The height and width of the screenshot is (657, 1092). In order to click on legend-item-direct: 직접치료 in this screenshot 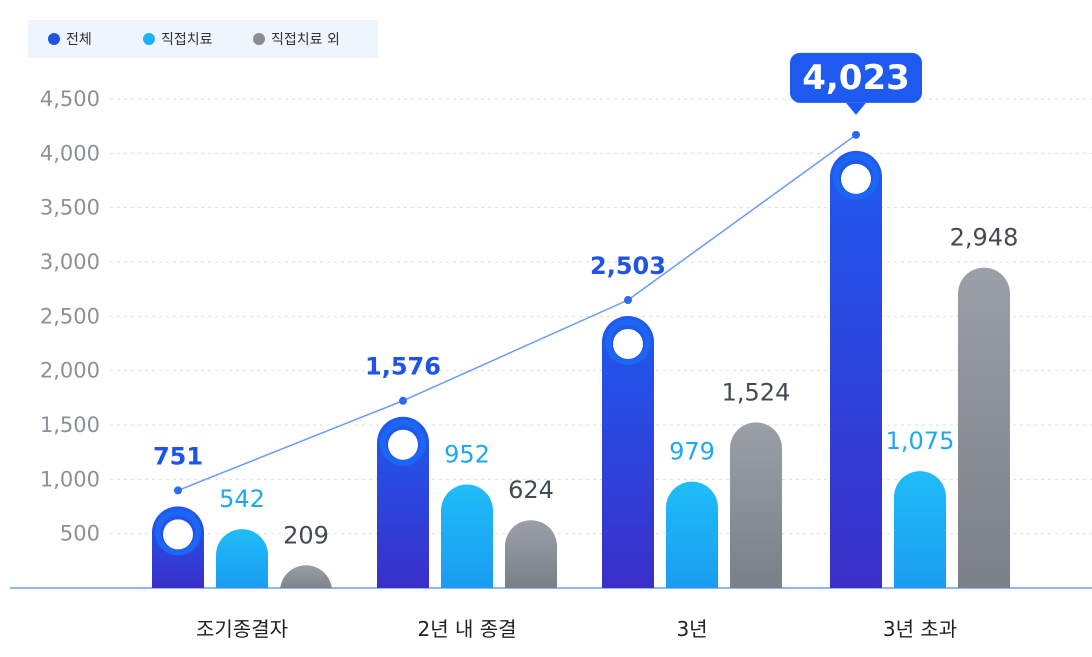, I will do `click(178, 39)`.